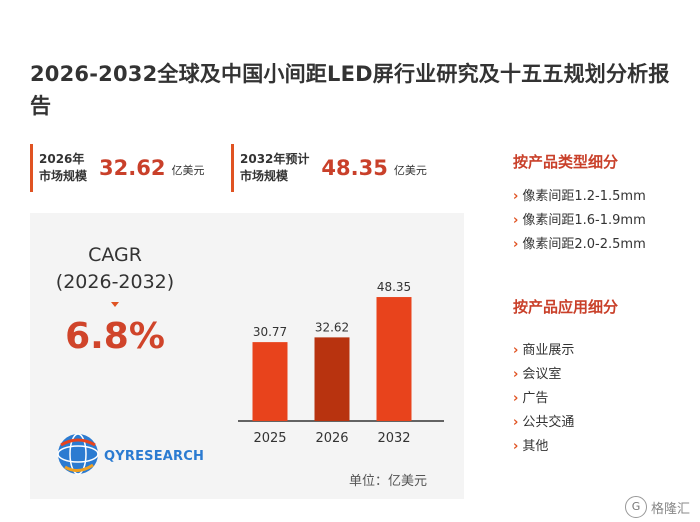 This screenshot has width=700, height=522. I want to click on logo-text: QYRESEARCH, so click(154, 456).